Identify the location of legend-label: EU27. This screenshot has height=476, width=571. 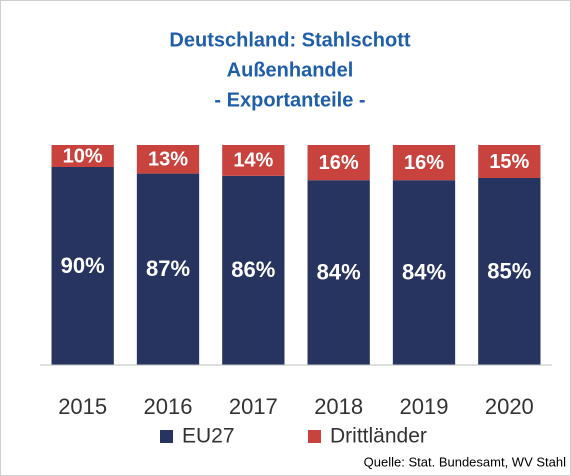
(208, 436).